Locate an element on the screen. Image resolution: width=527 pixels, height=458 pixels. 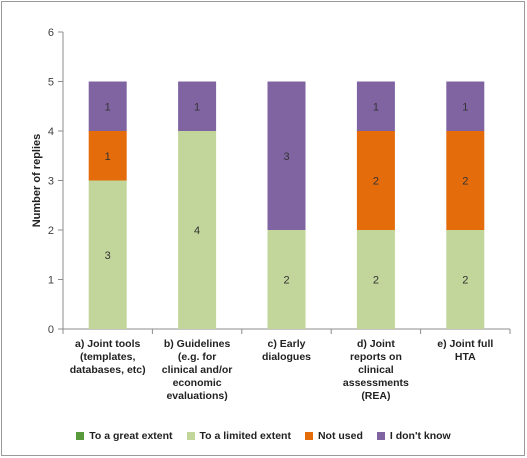
x-category-label-line: clinical and/or is located at coordinates (197, 370).